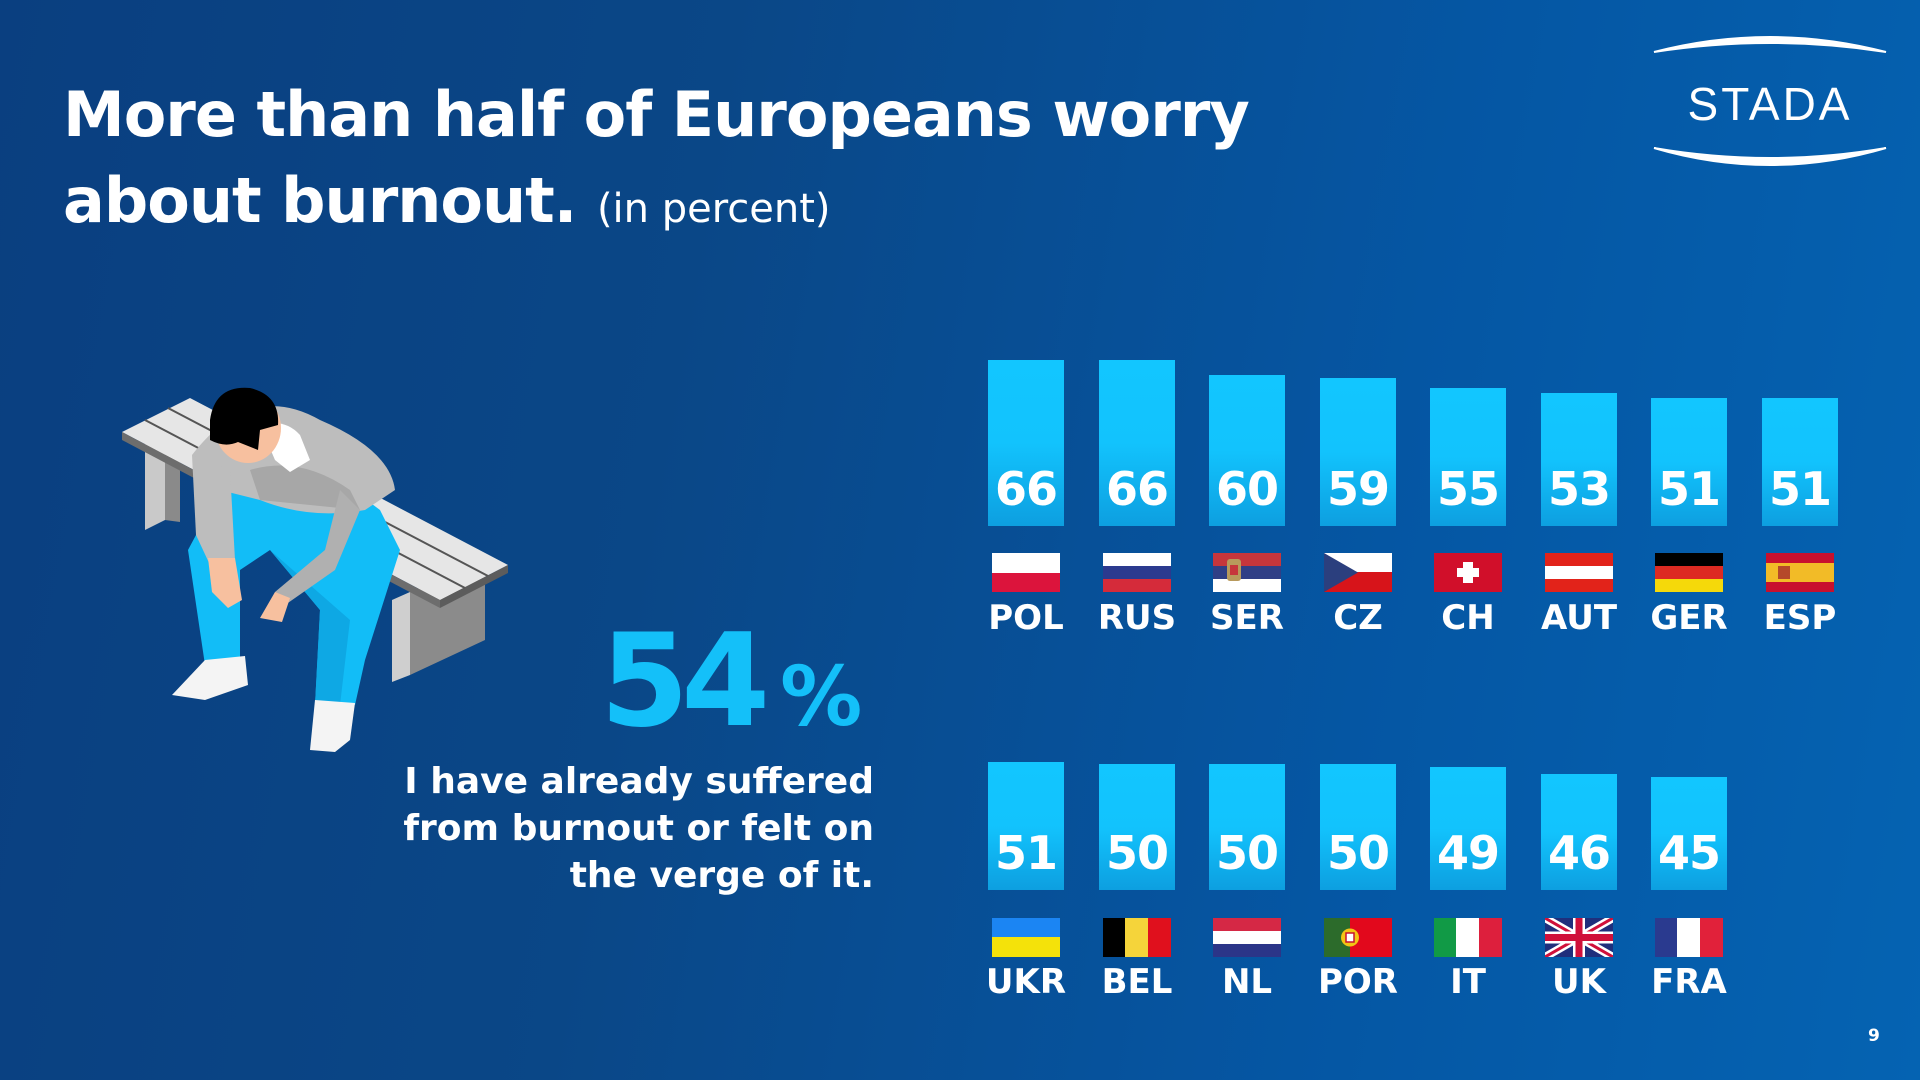 This screenshot has height=1080, width=1920. What do you see at coordinates (1800, 572) in the screenshot?
I see `flag-spain-icon` at bounding box center [1800, 572].